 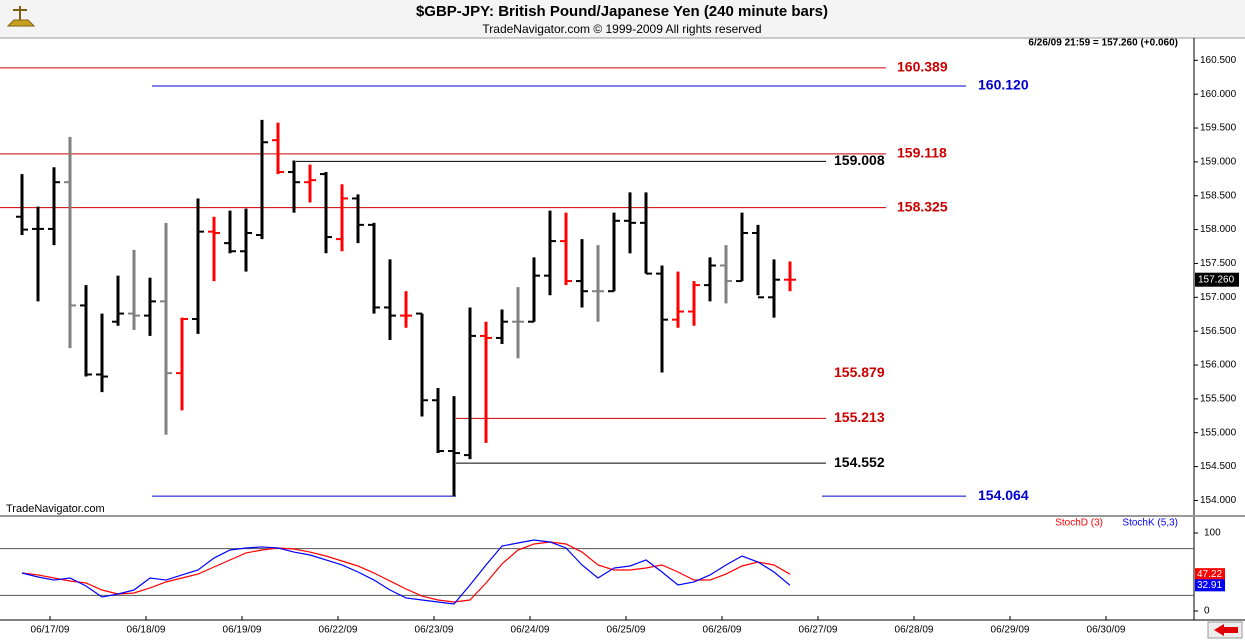 What do you see at coordinates (1010, 630) in the screenshot?
I see `x-tick-label: 06/29/09` at bounding box center [1010, 630].